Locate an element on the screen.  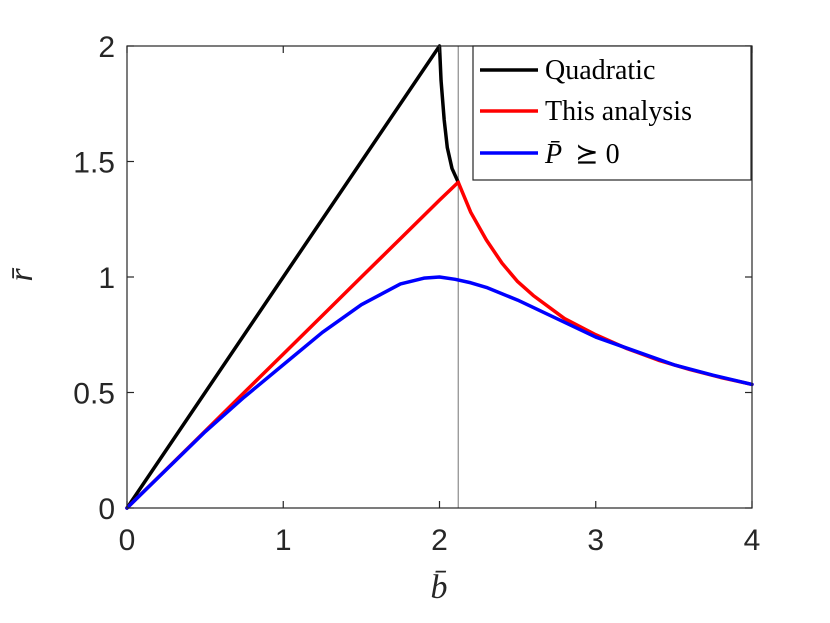
legend-label-p-var: P̄ is located at coordinates (553, 154).